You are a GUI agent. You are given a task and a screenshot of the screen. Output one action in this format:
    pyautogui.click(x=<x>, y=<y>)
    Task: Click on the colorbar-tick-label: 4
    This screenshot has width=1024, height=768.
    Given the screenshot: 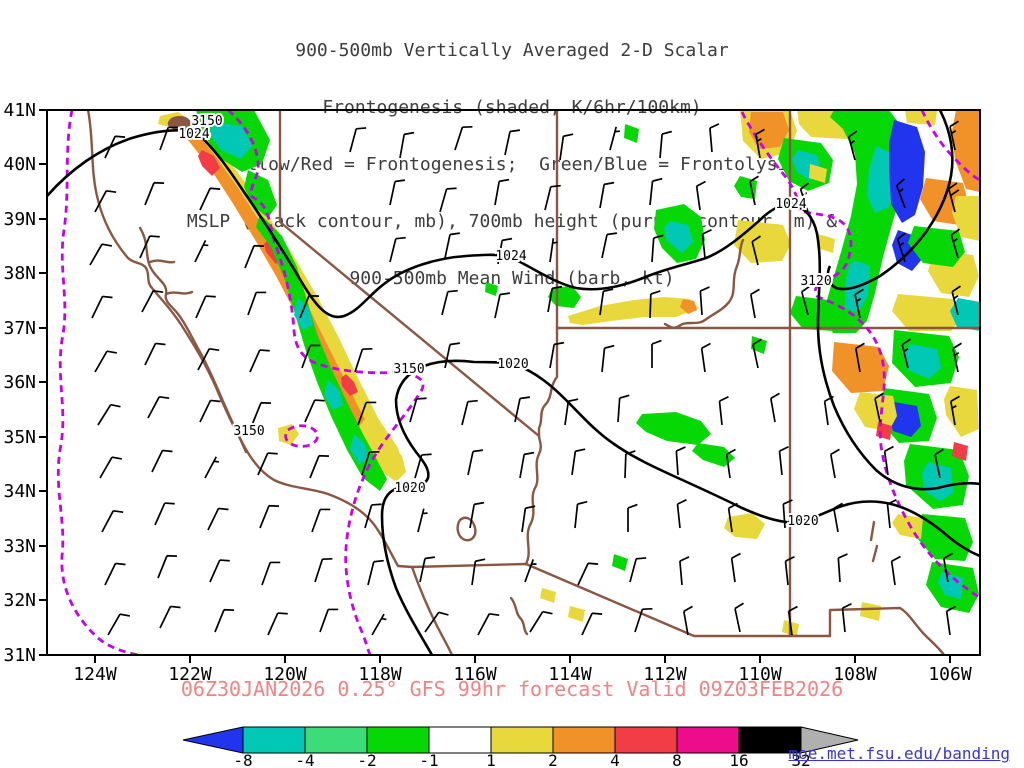 What is the action you would take?
    pyautogui.click(x=615, y=759)
    